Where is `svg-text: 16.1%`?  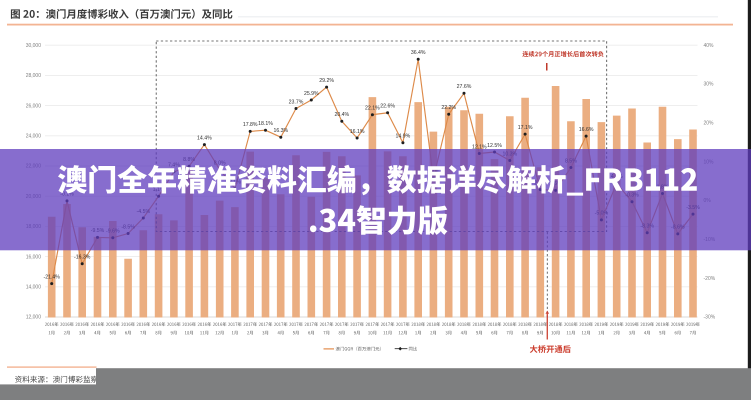
svg-text: 16.1% is located at coordinates (357, 132).